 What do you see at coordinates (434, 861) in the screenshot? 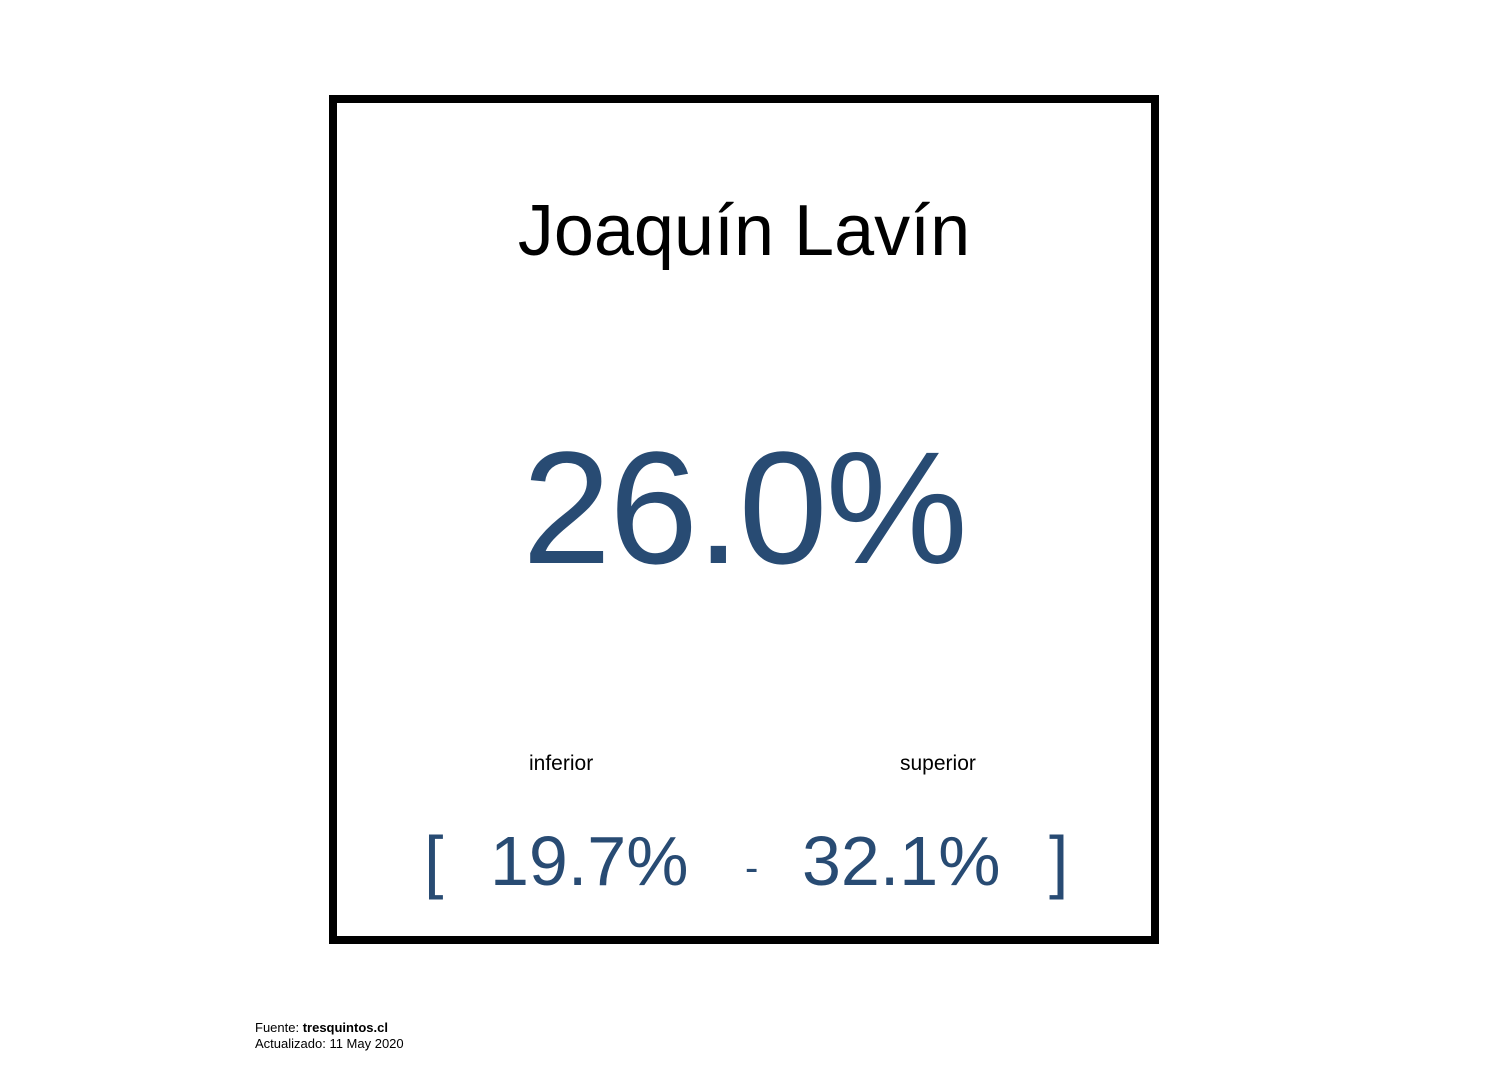
I see `interval-open-bracket: [` at bounding box center [434, 861].